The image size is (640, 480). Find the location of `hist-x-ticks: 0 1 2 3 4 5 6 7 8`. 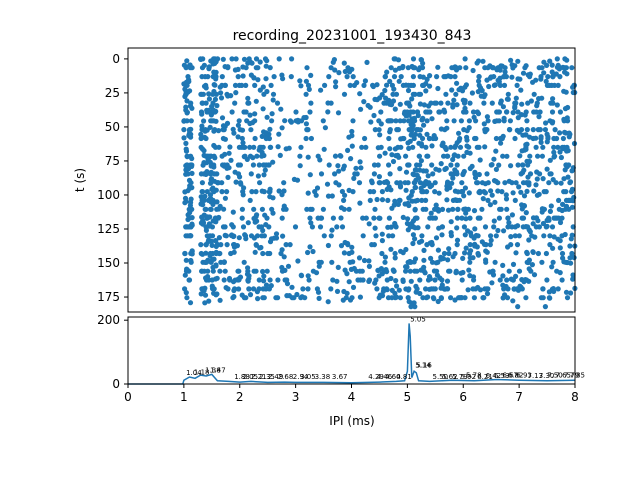

hist-x-ticks: 0 1 2 3 4 5 6 7 8 is located at coordinates (351, 394).